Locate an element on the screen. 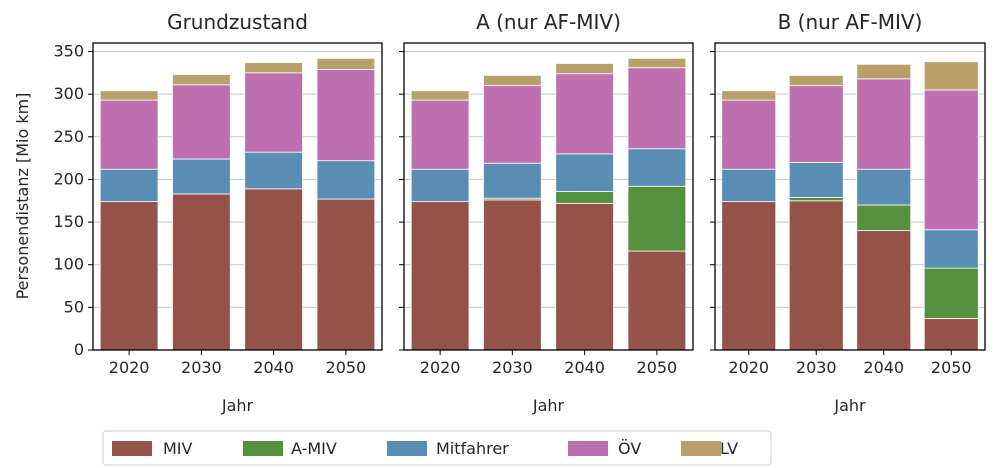 The image size is (997, 468). y-tick-label: 200 is located at coordinates (68, 178).